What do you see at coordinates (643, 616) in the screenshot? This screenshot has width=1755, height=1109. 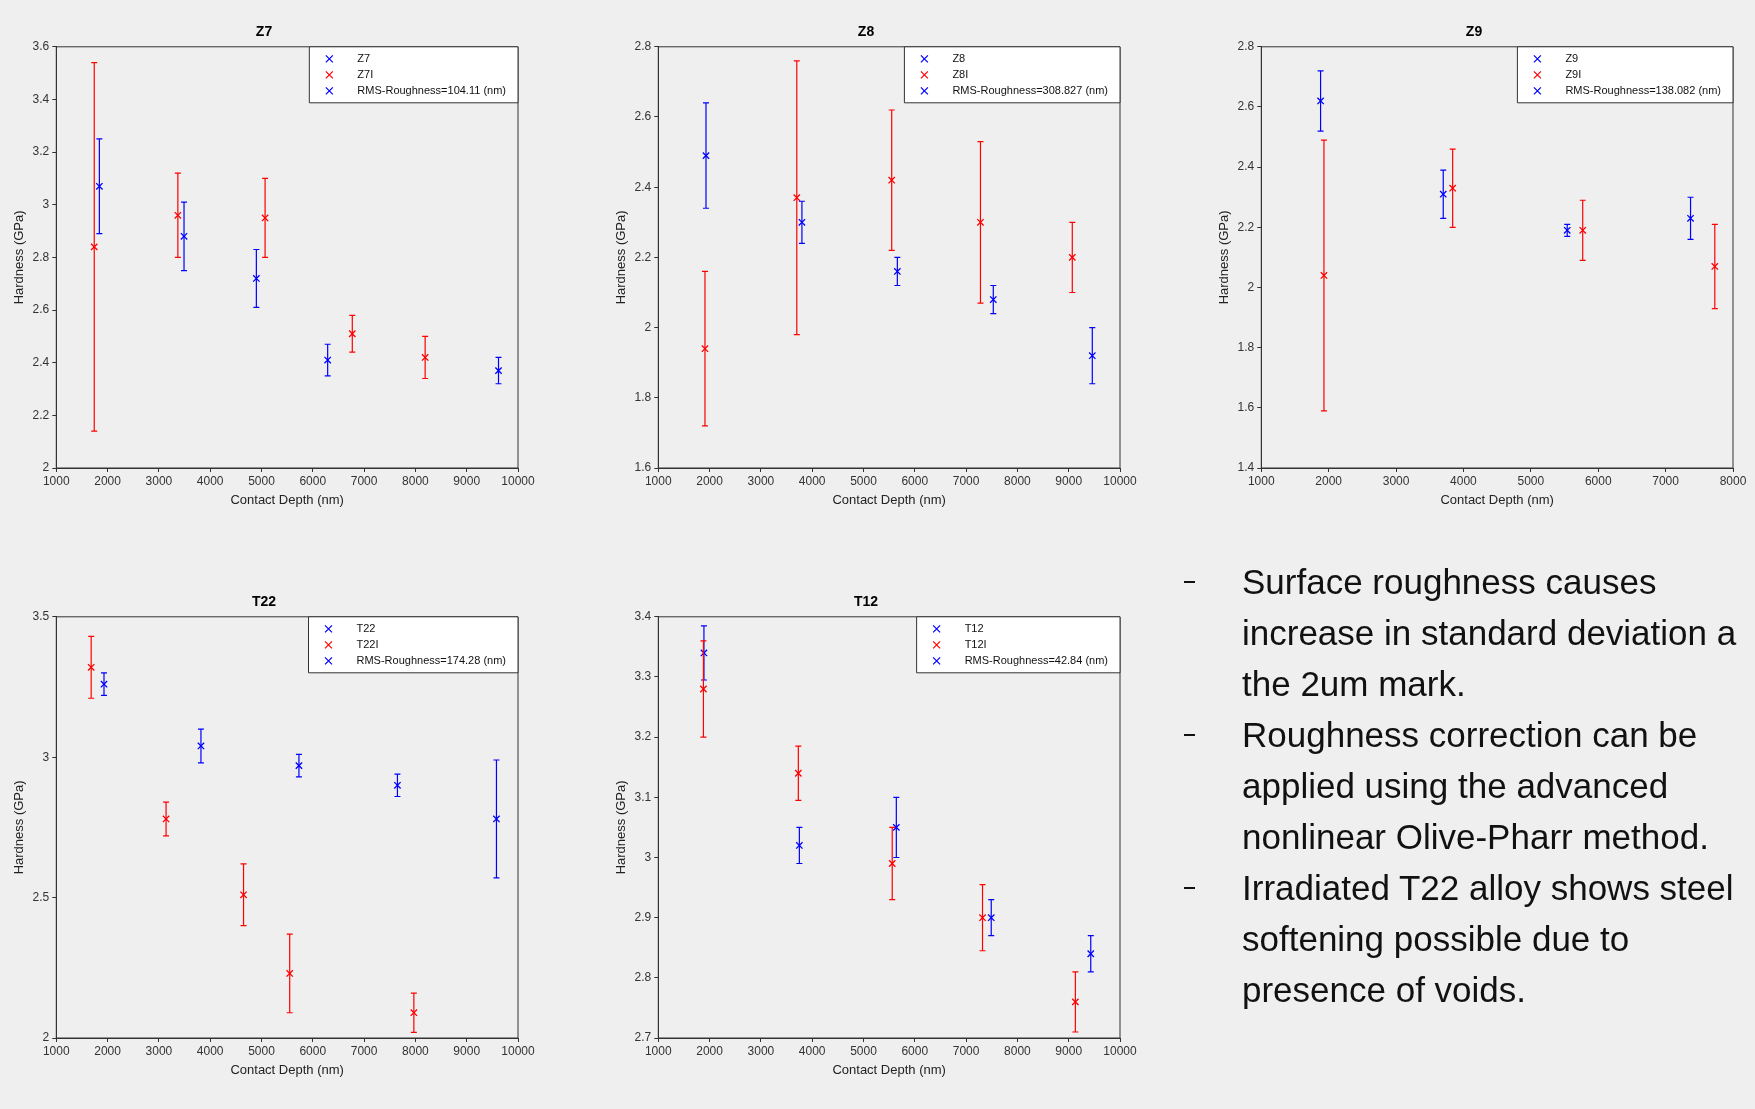 I see `y-tick-label: 3.4` at bounding box center [643, 616].